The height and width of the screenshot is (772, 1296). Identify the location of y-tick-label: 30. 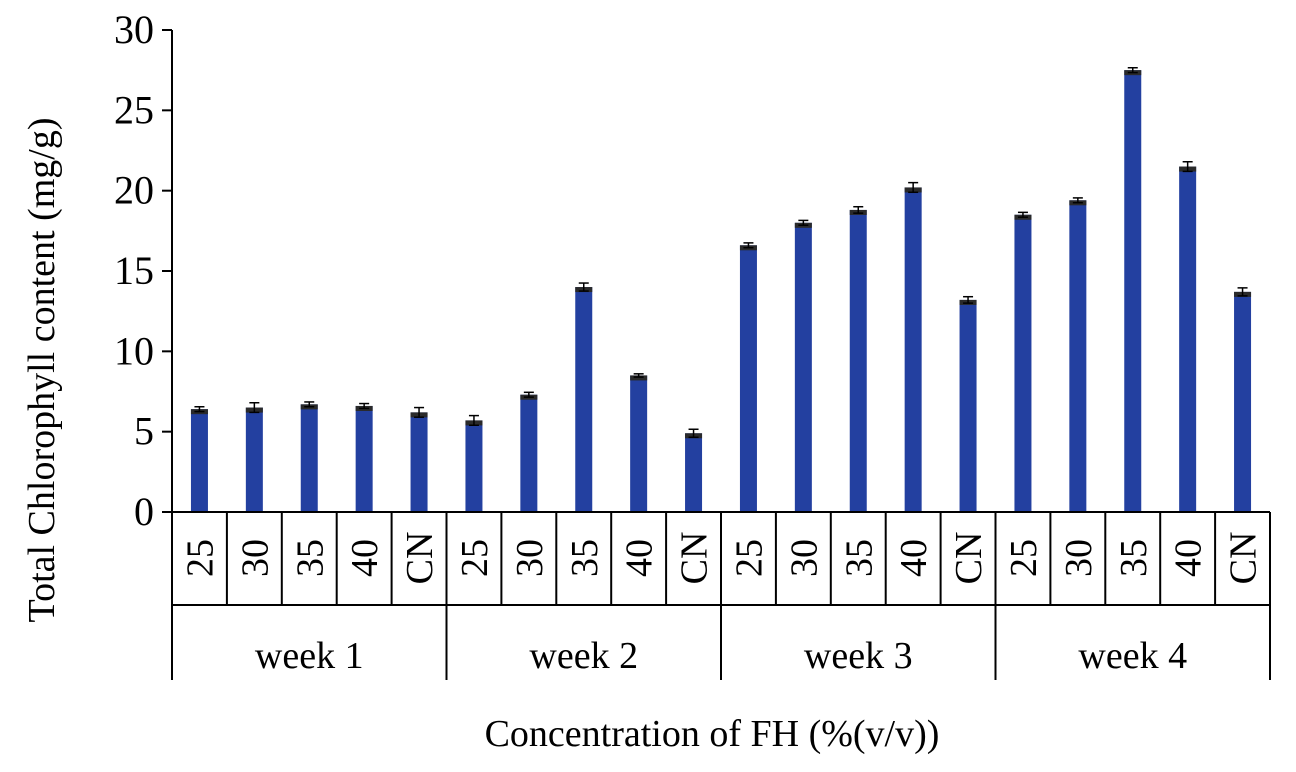
(134, 29).